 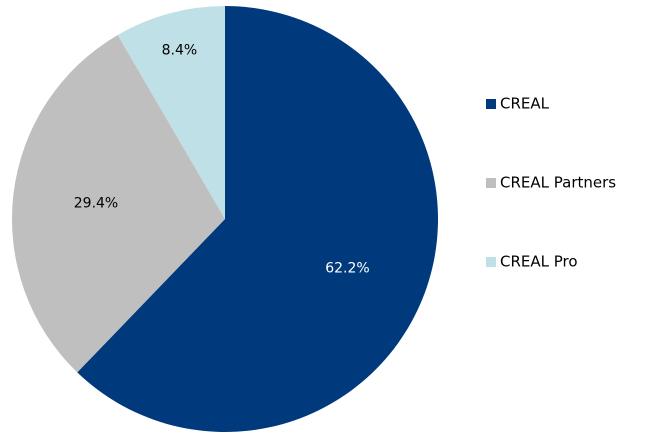 I want to click on legend-label-creal: CREAL, so click(x=525, y=104).